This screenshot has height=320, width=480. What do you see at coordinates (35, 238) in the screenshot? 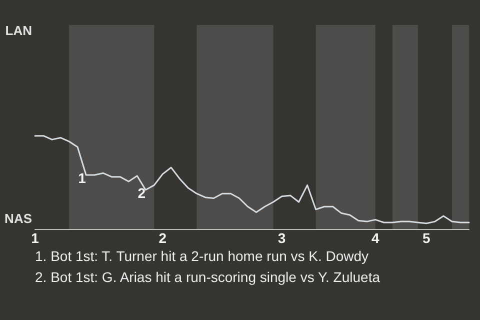
I see `x-tick-label: 1` at bounding box center [35, 238].